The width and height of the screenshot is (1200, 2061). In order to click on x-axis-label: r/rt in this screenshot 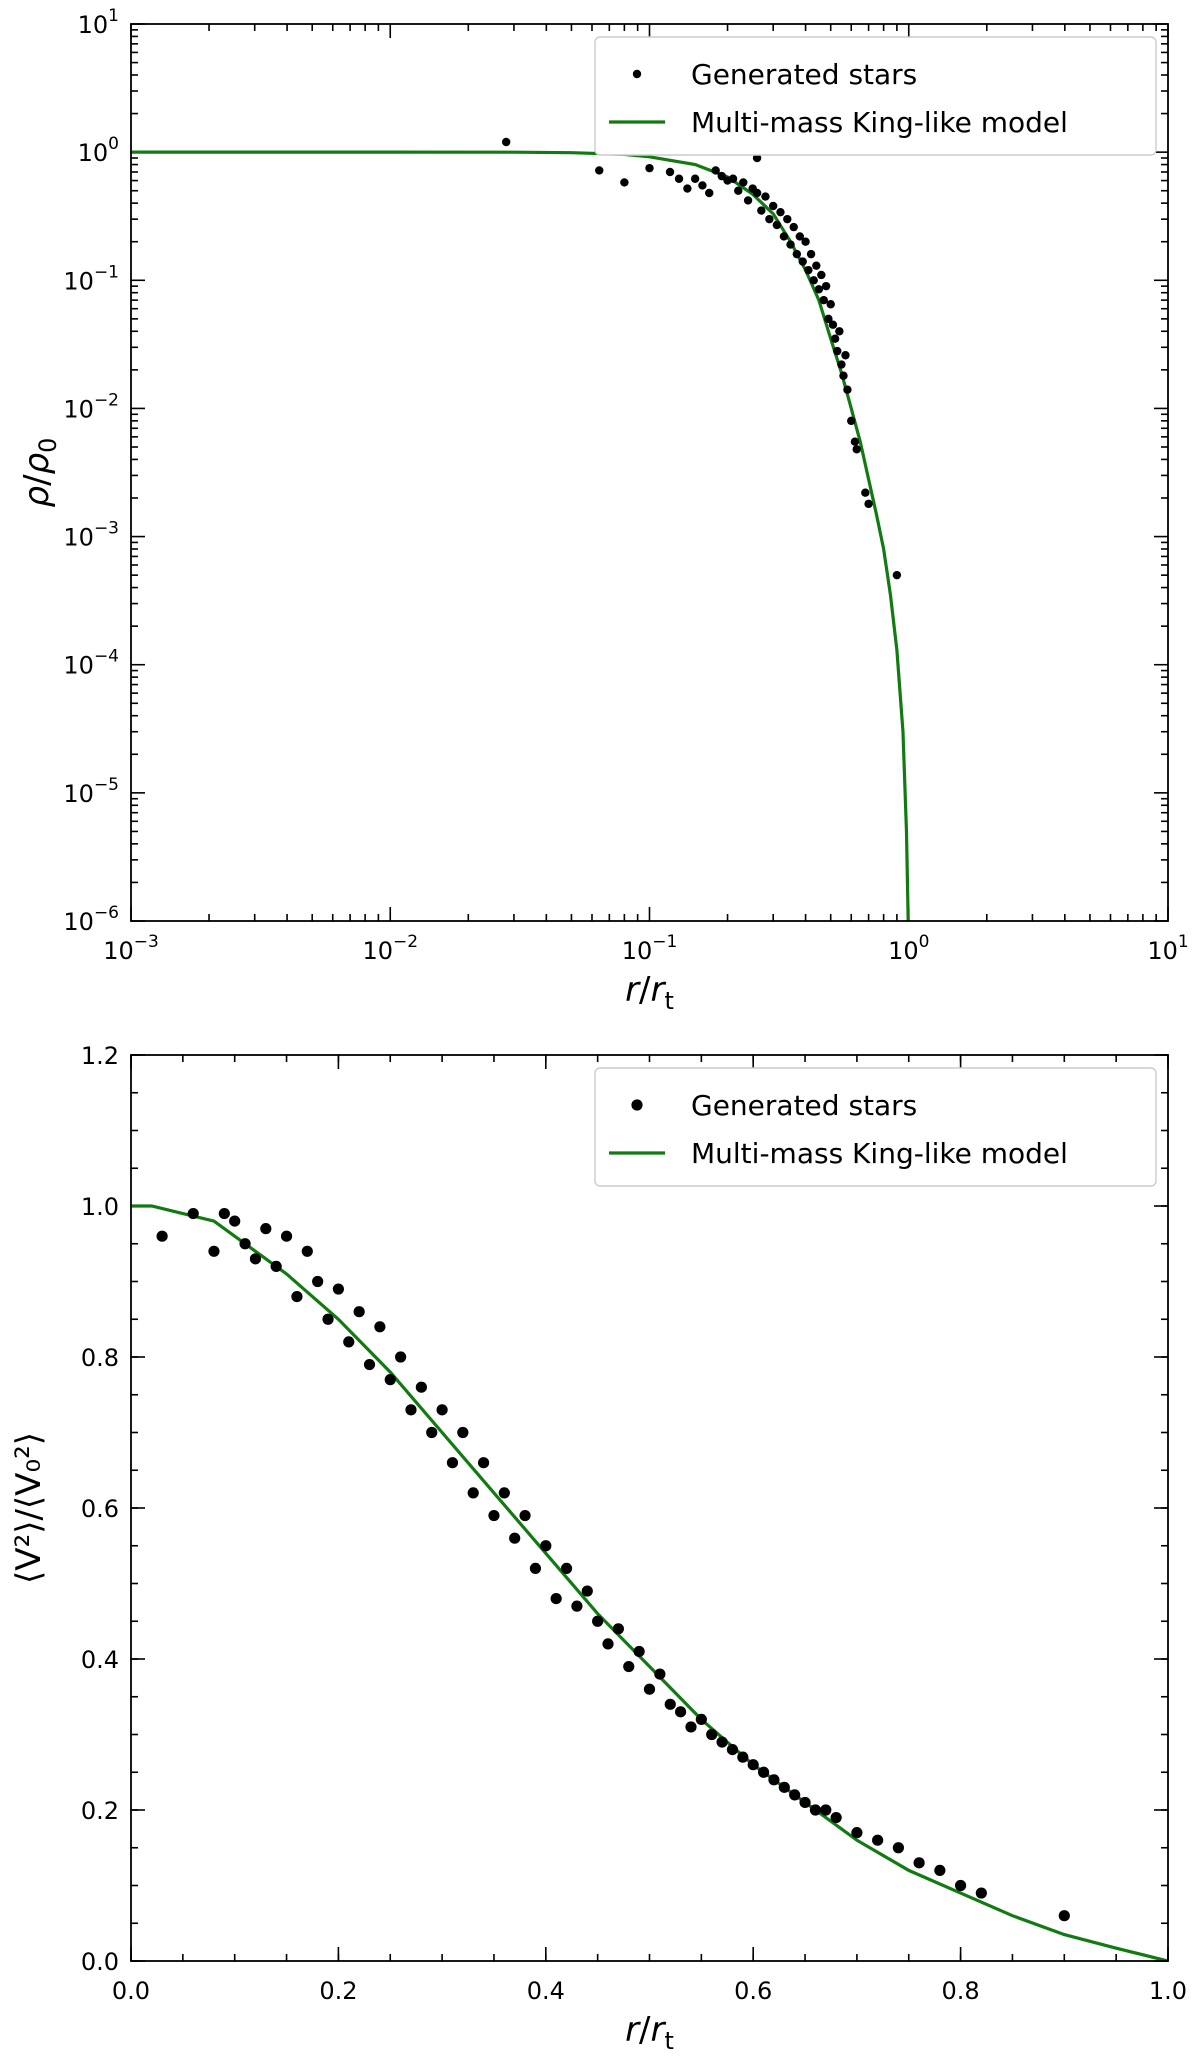, I will do `click(649, 2032)`.